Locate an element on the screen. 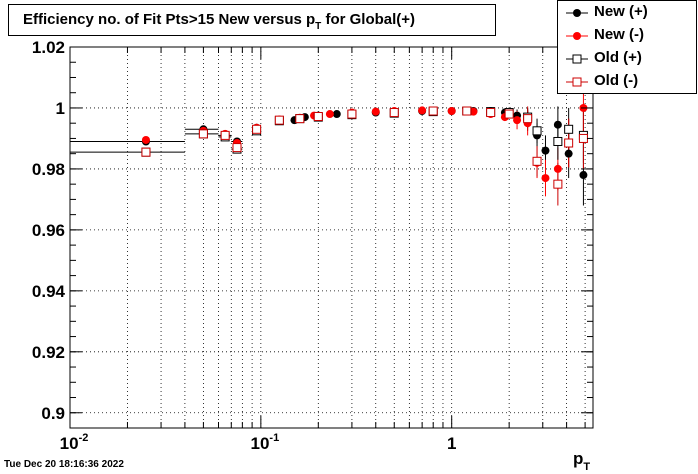 The image size is (698, 474). x-tick-label: 10⁻¹ is located at coordinates (264, 442).